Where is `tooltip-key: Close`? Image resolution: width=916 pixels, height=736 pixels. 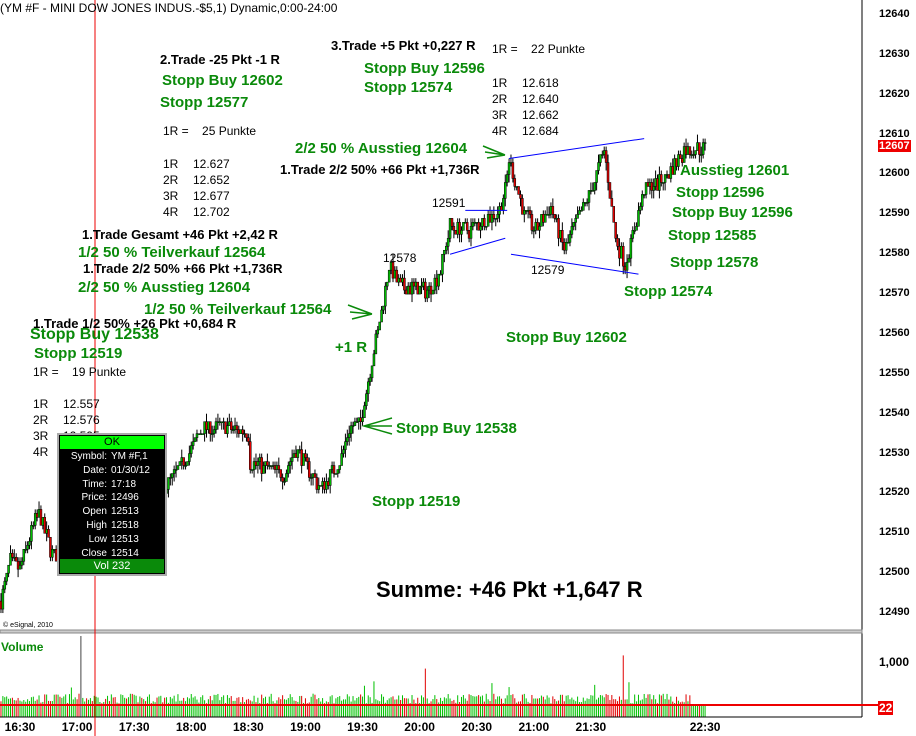 tooltip-key: Close is located at coordinates (94, 553).